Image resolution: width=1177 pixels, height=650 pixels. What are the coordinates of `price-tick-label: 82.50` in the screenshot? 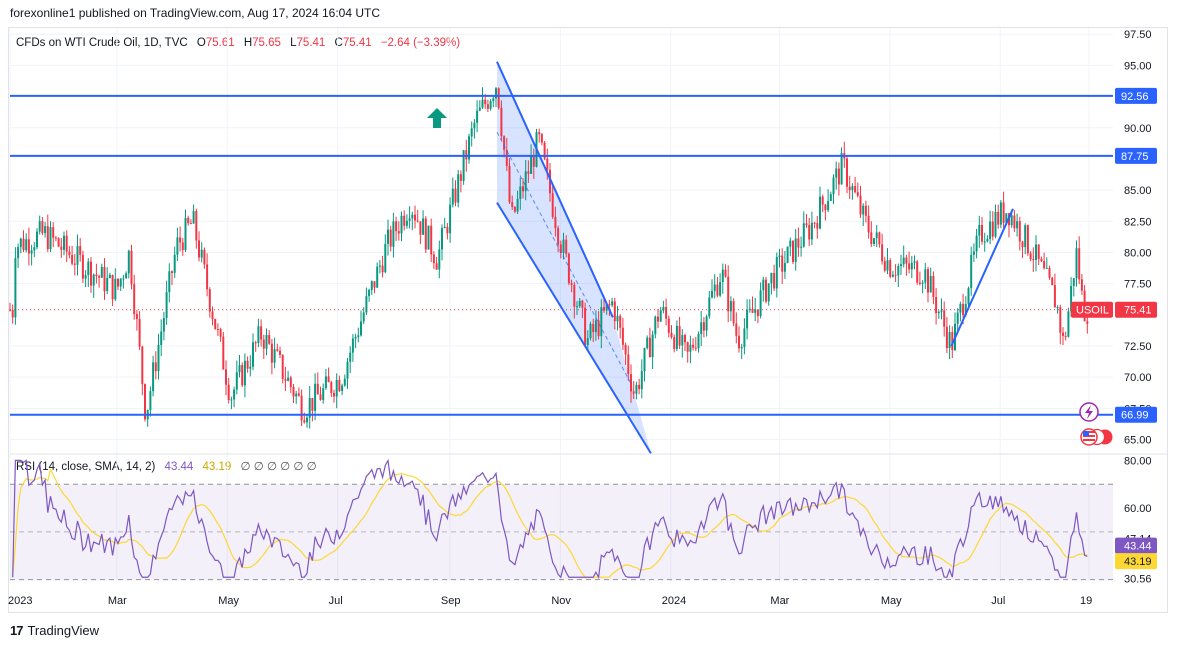 It's located at (1138, 222).